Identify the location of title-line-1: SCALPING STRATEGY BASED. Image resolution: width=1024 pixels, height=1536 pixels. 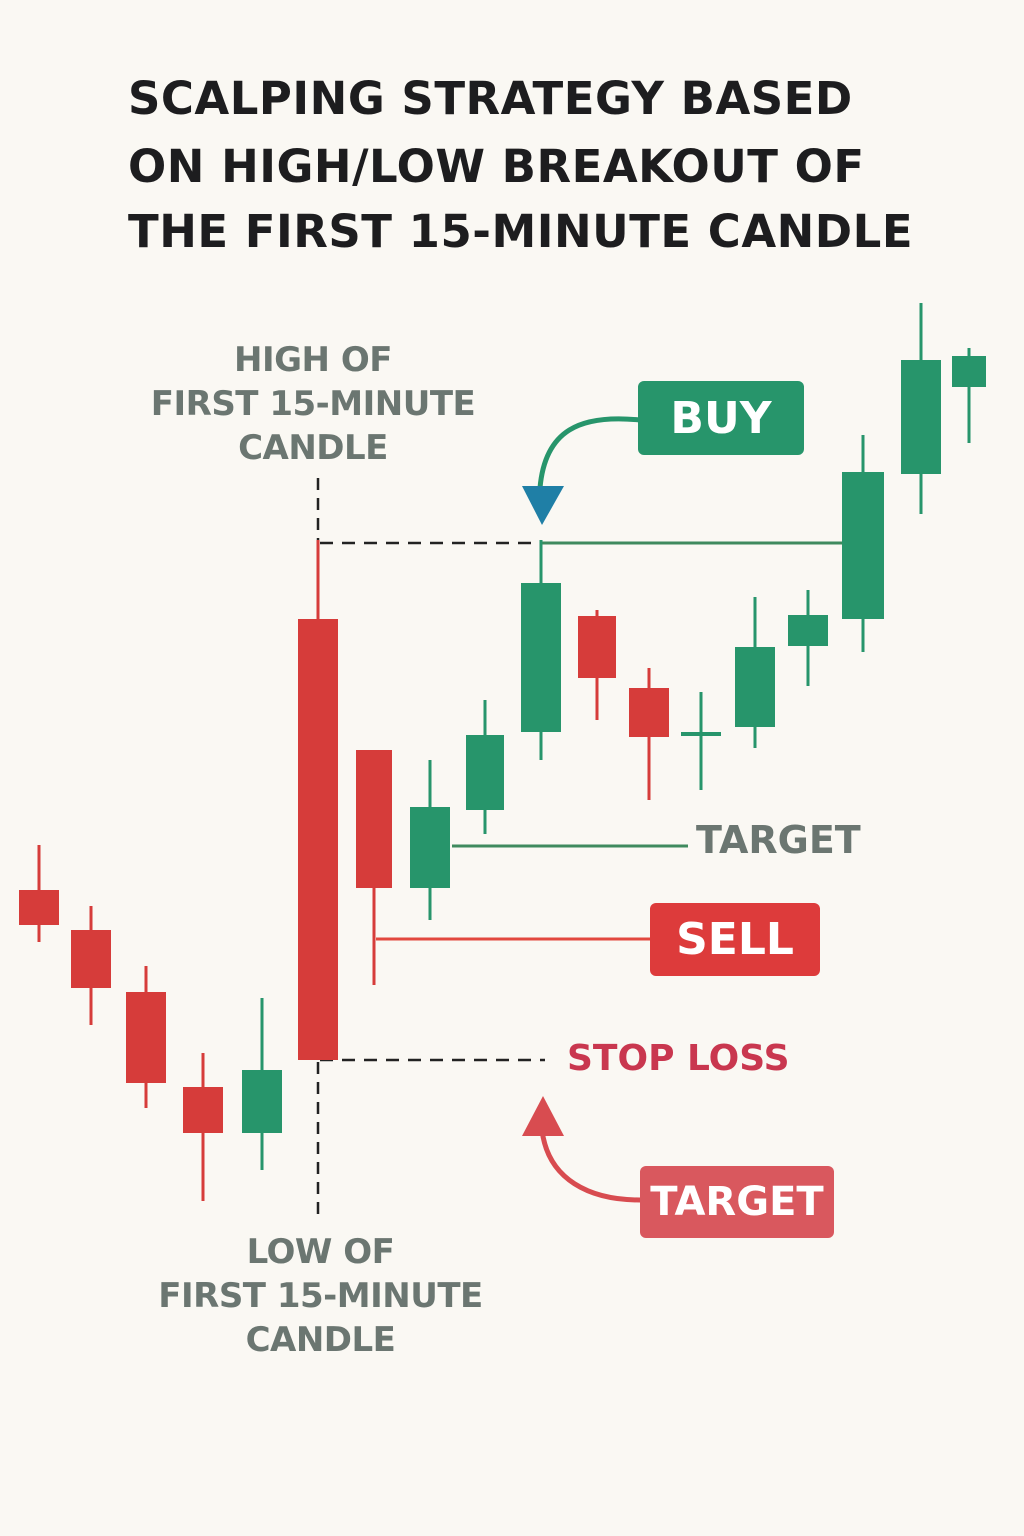
(490, 98).